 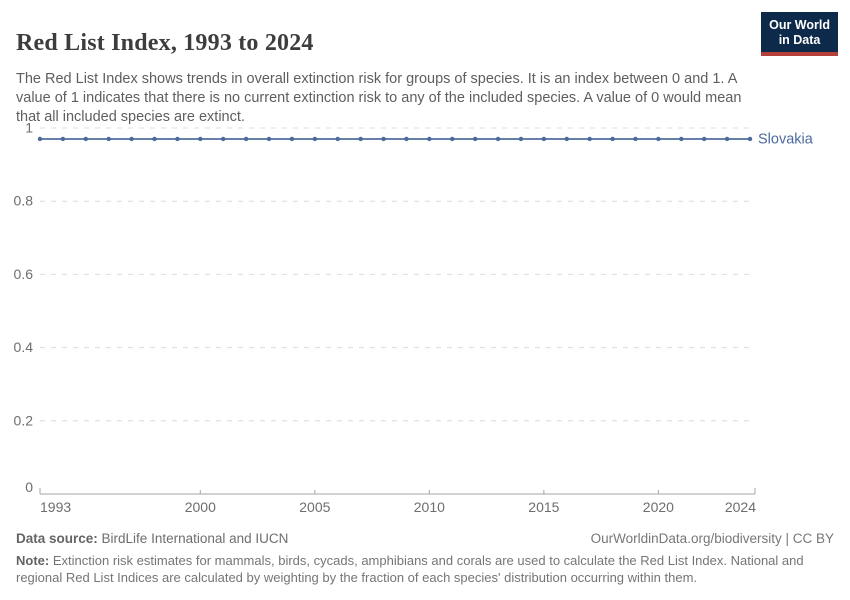 What do you see at coordinates (57, 538) in the screenshot?
I see `data-source-label: Data source:` at bounding box center [57, 538].